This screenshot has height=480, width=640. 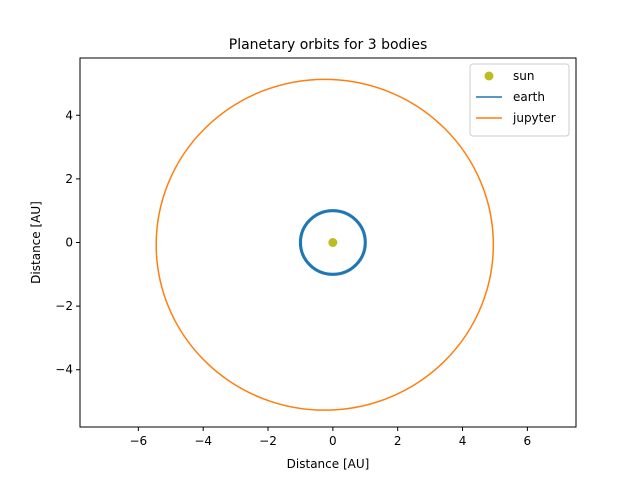 I want to click on x-tick-label: 4, so click(x=463, y=441).